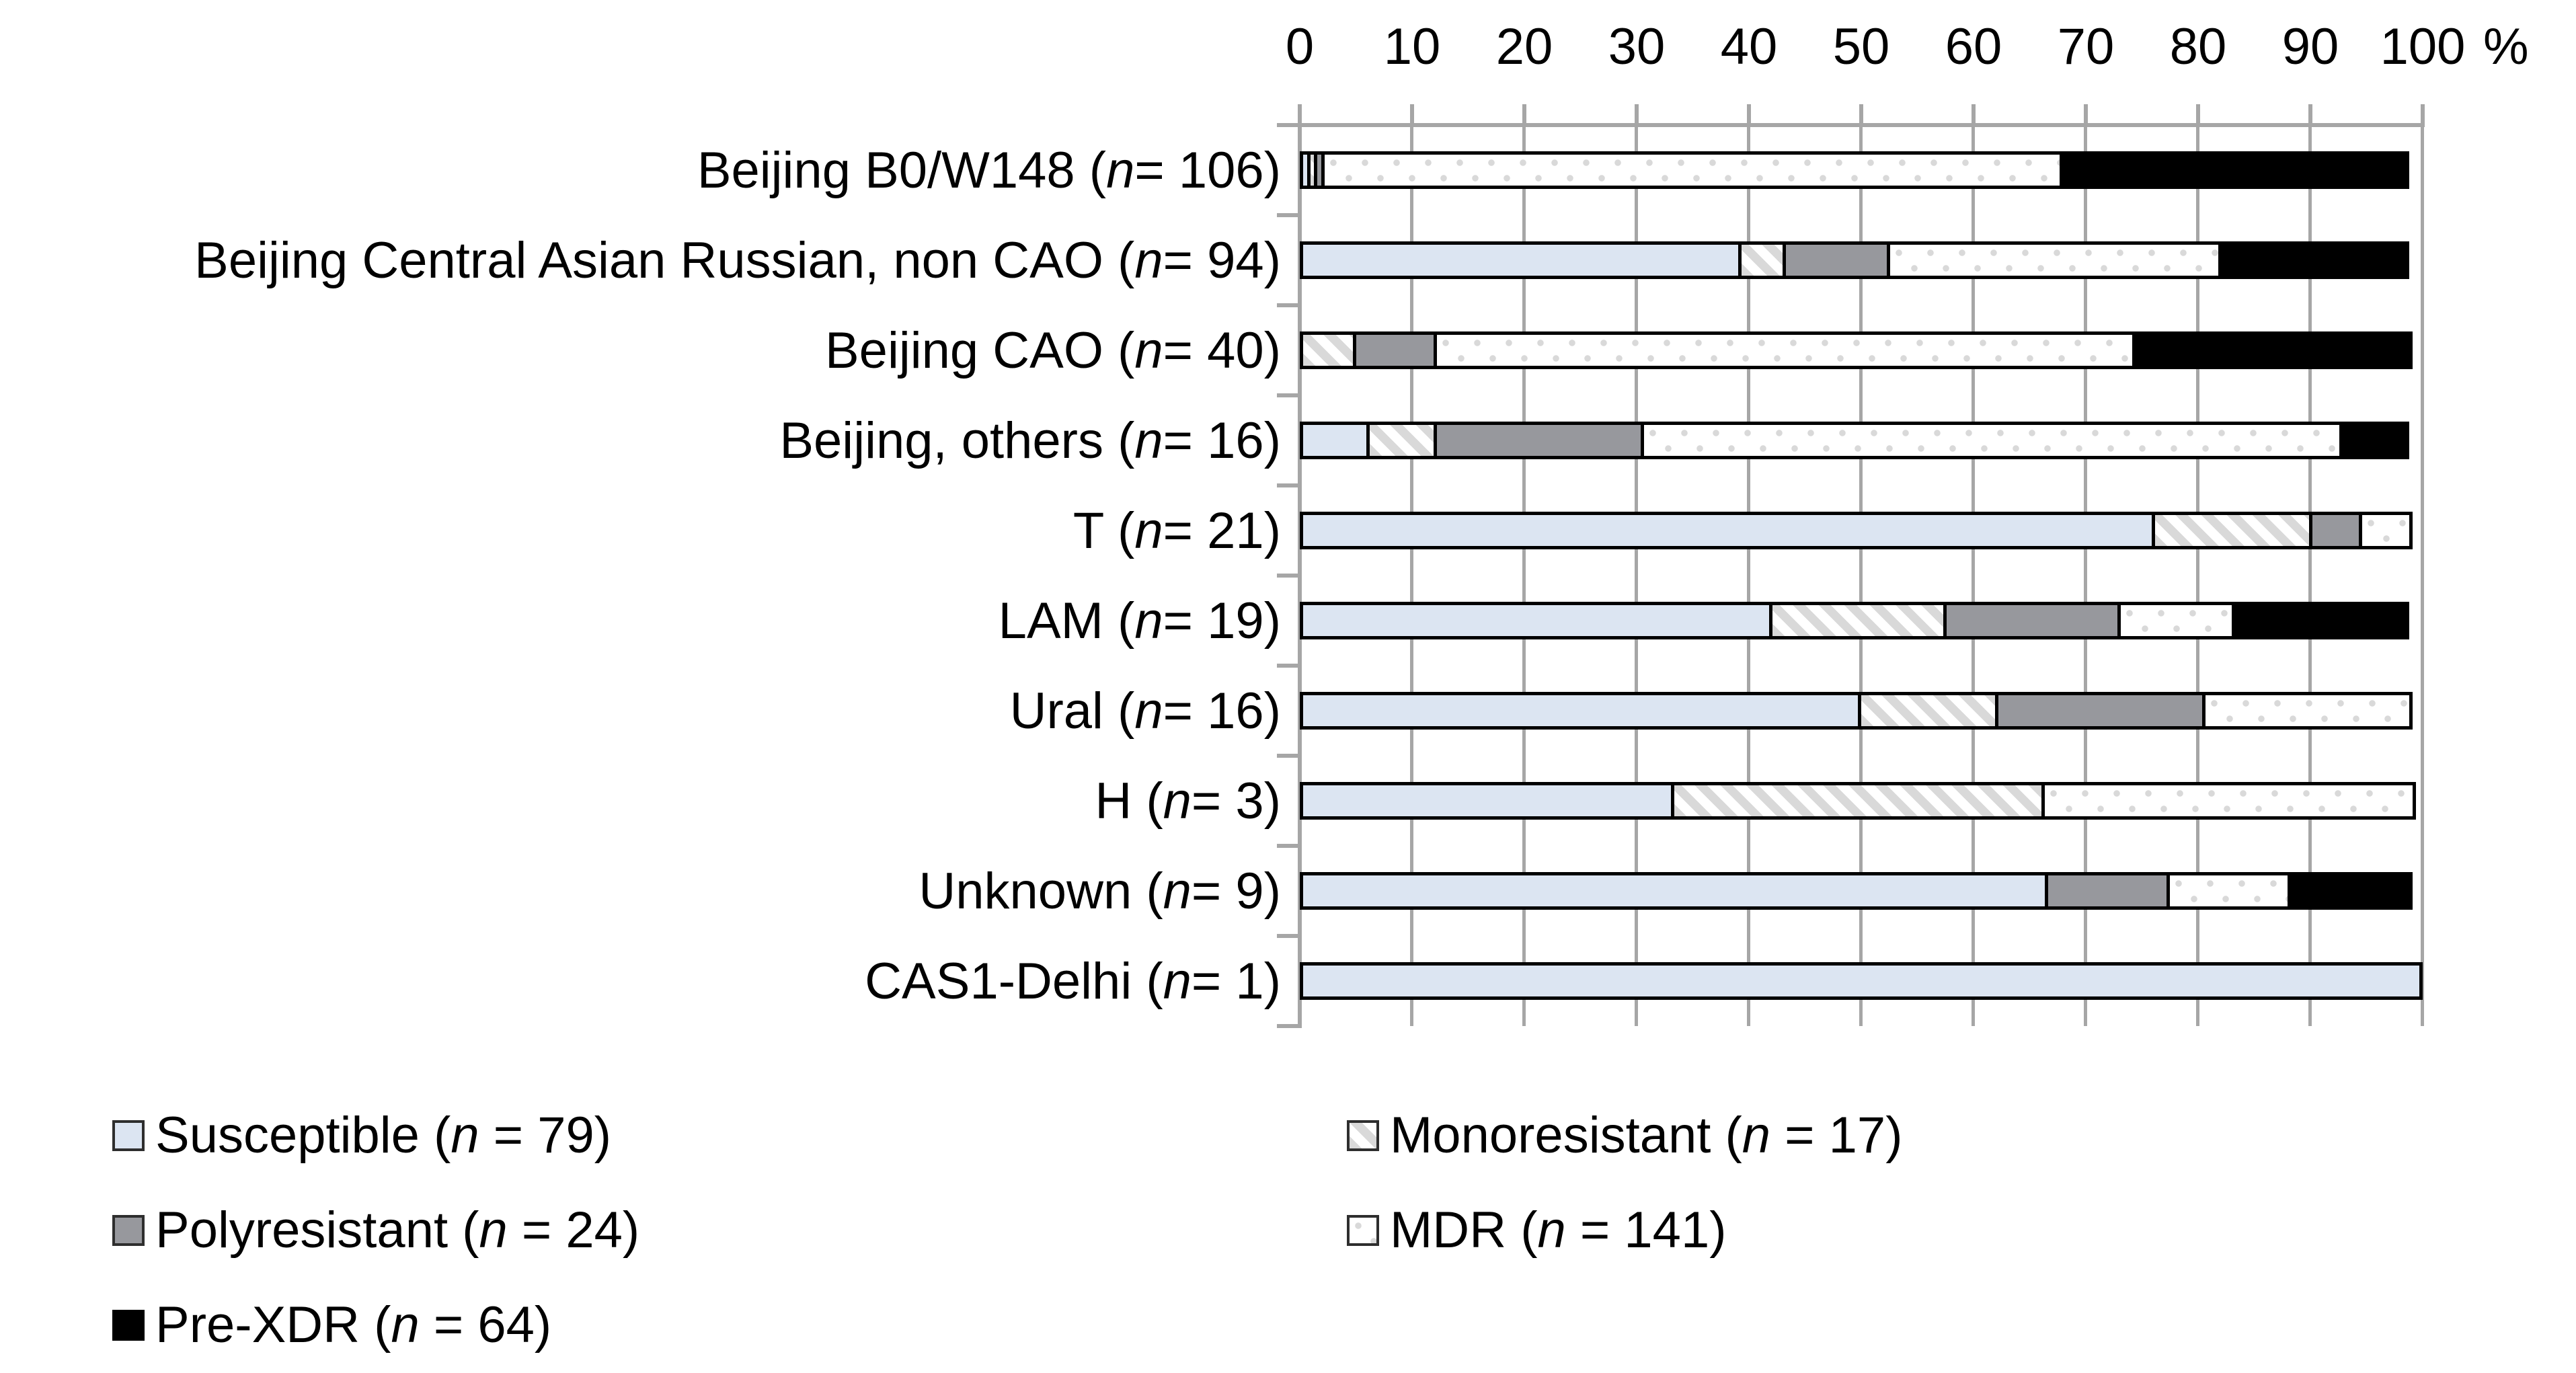  Describe the element at coordinates (1647, 1135) in the screenshot. I see `legend-label: Monoresistant (n = 17)` at that location.